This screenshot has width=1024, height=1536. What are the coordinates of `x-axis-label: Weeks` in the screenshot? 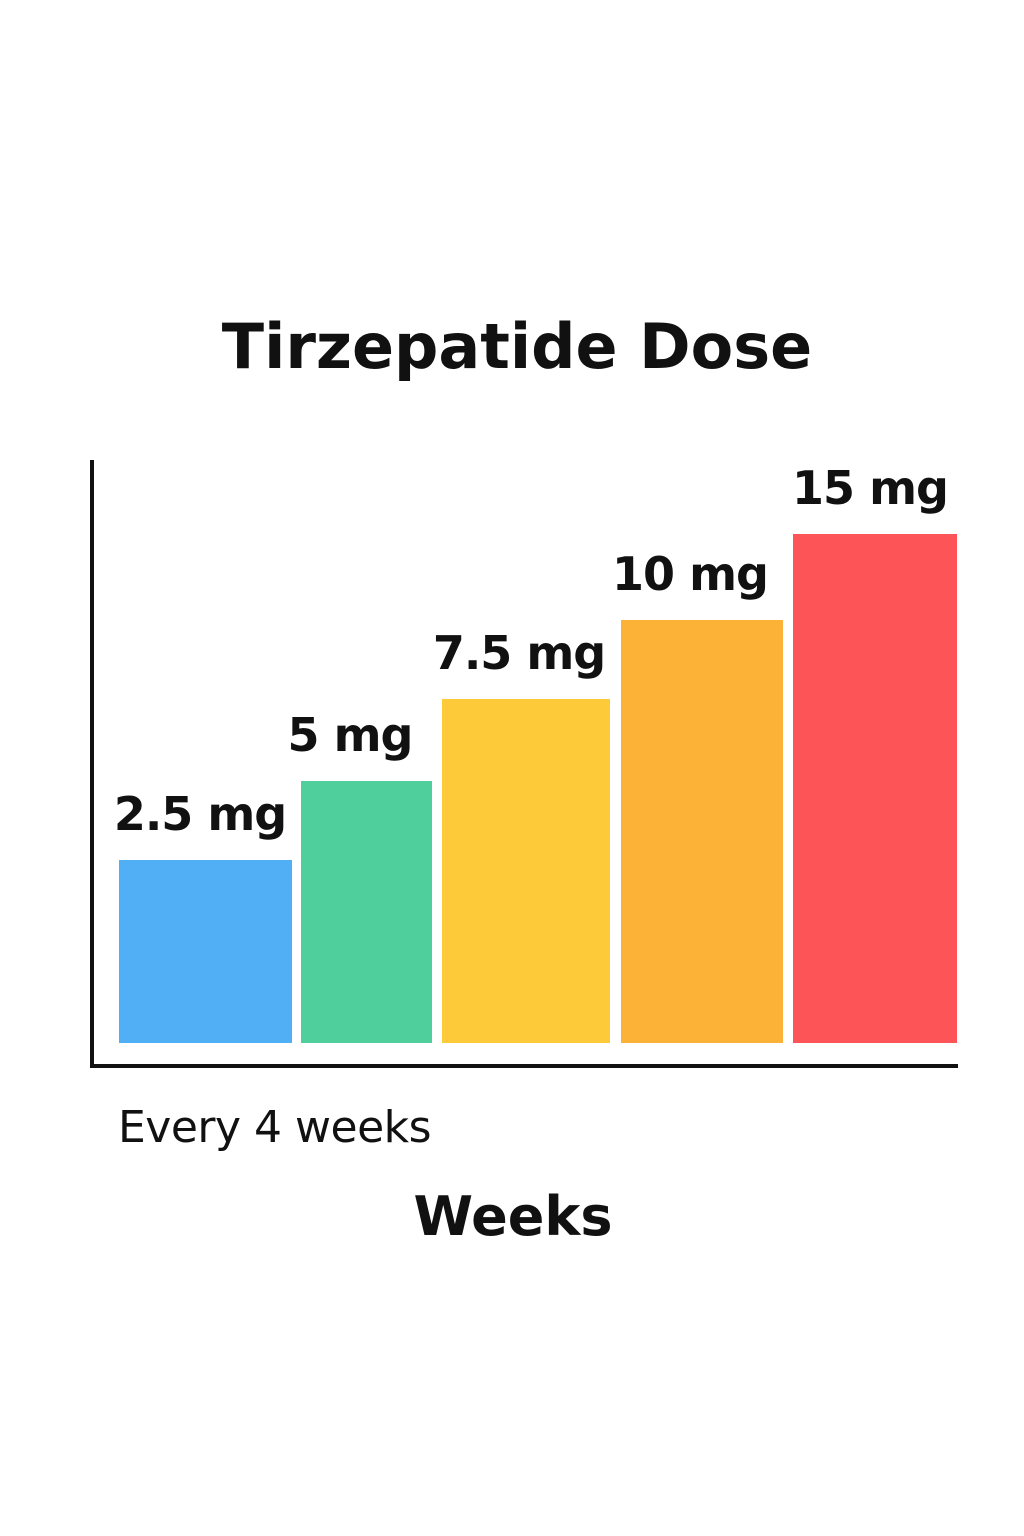 It's located at (513, 1216).